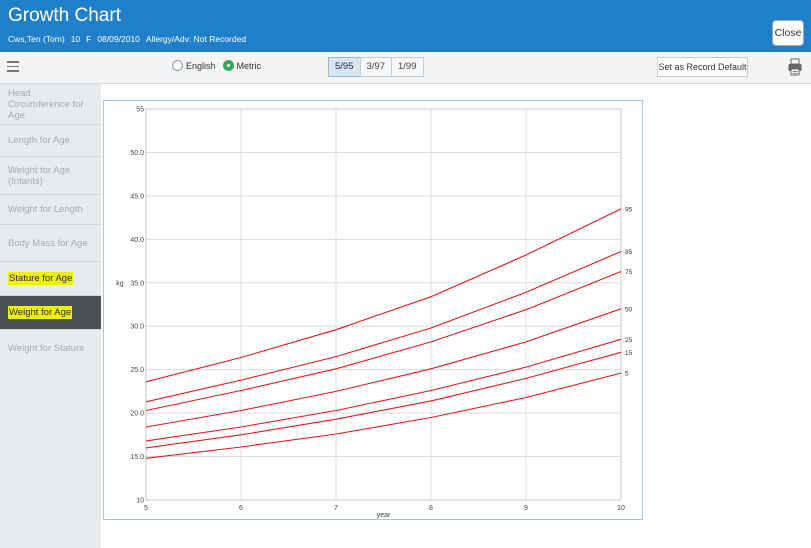  Describe the element at coordinates (629, 272) in the screenshot. I see `percentile-label-75: 75` at that location.